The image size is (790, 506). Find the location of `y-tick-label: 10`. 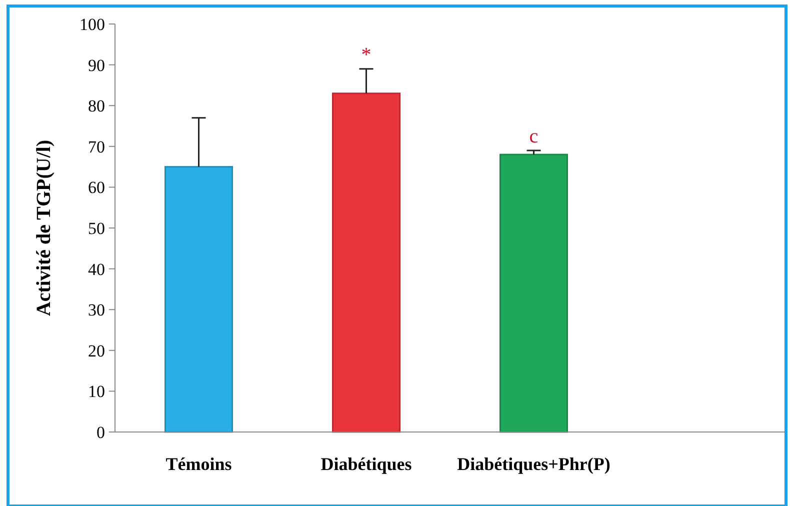

y-tick-label: 10 is located at coordinates (96, 392).